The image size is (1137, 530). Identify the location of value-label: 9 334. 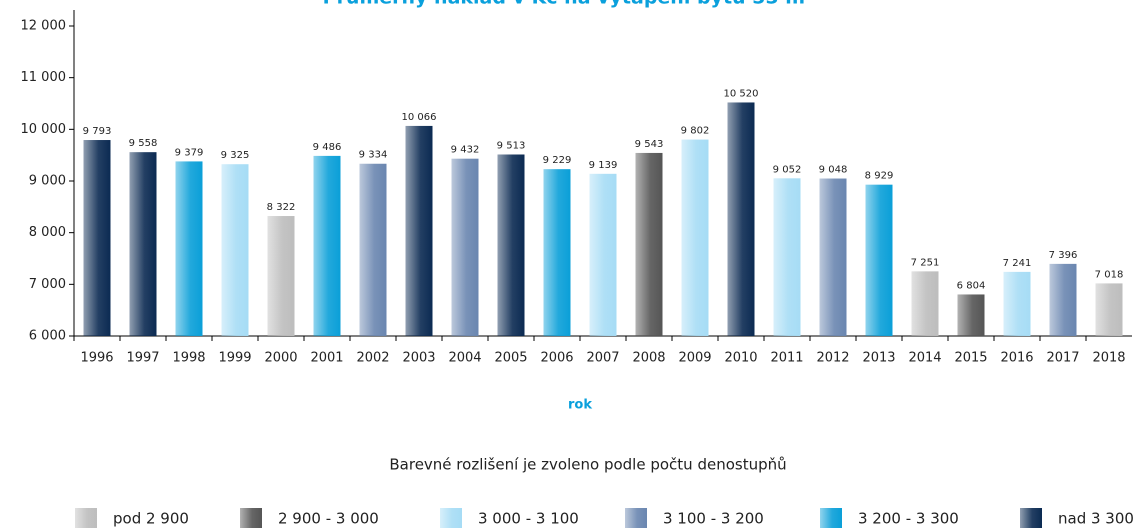
(373, 155).